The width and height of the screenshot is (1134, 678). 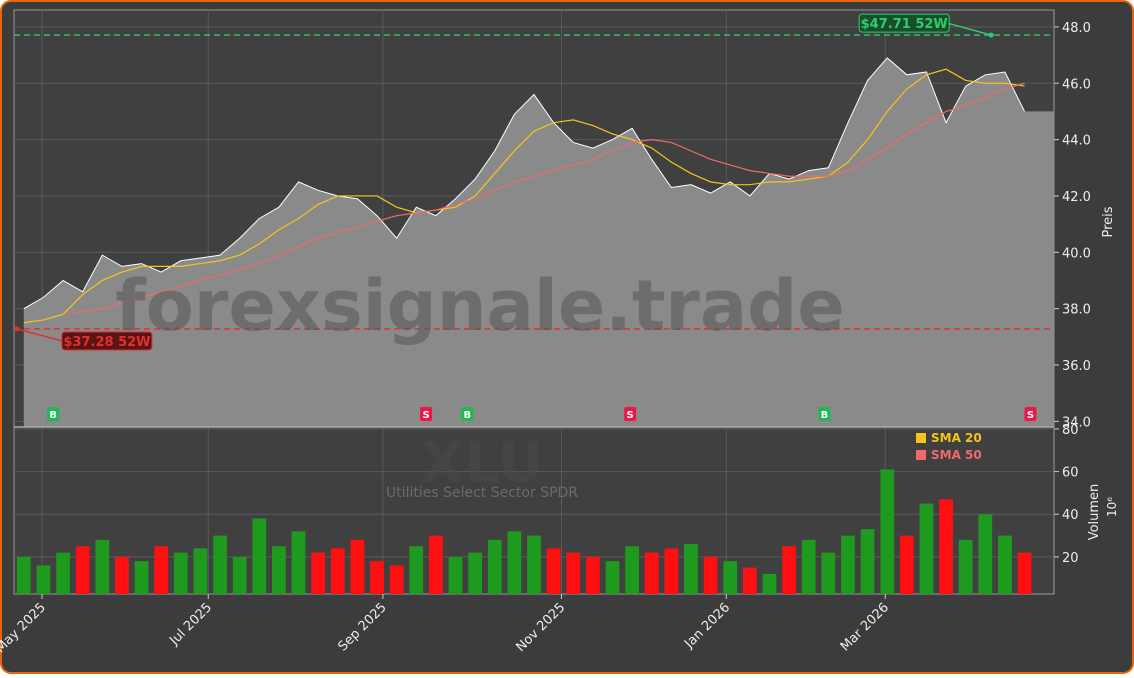 I want to click on y-tick-label: 34.0, so click(x=1076, y=422).